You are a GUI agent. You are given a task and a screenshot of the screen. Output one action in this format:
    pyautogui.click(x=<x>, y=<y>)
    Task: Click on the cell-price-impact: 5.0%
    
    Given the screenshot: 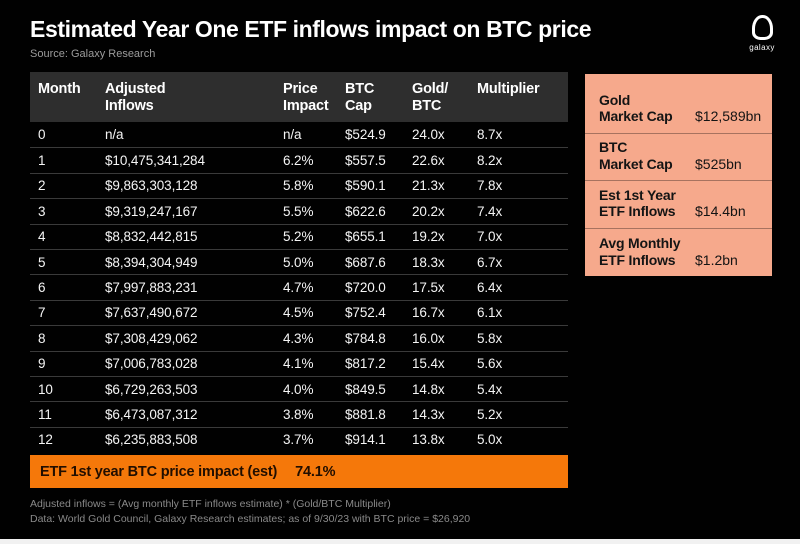 What is the action you would take?
    pyautogui.click(x=298, y=262)
    